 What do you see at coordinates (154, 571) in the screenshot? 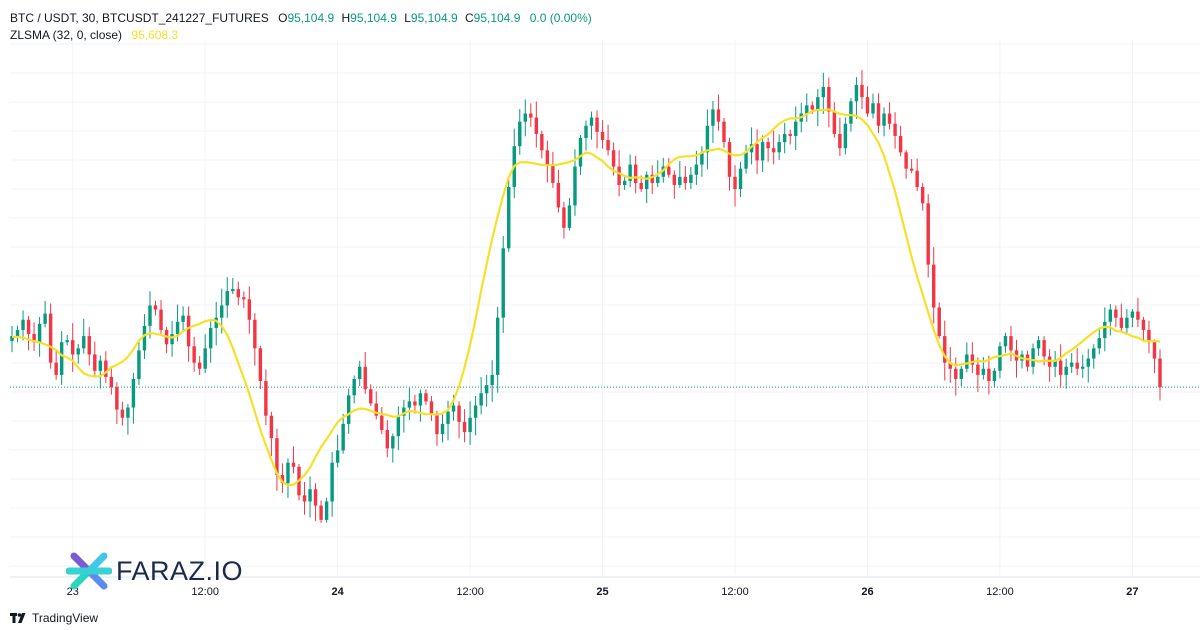
I see `brand-watermark: FARAZ.IO` at bounding box center [154, 571].